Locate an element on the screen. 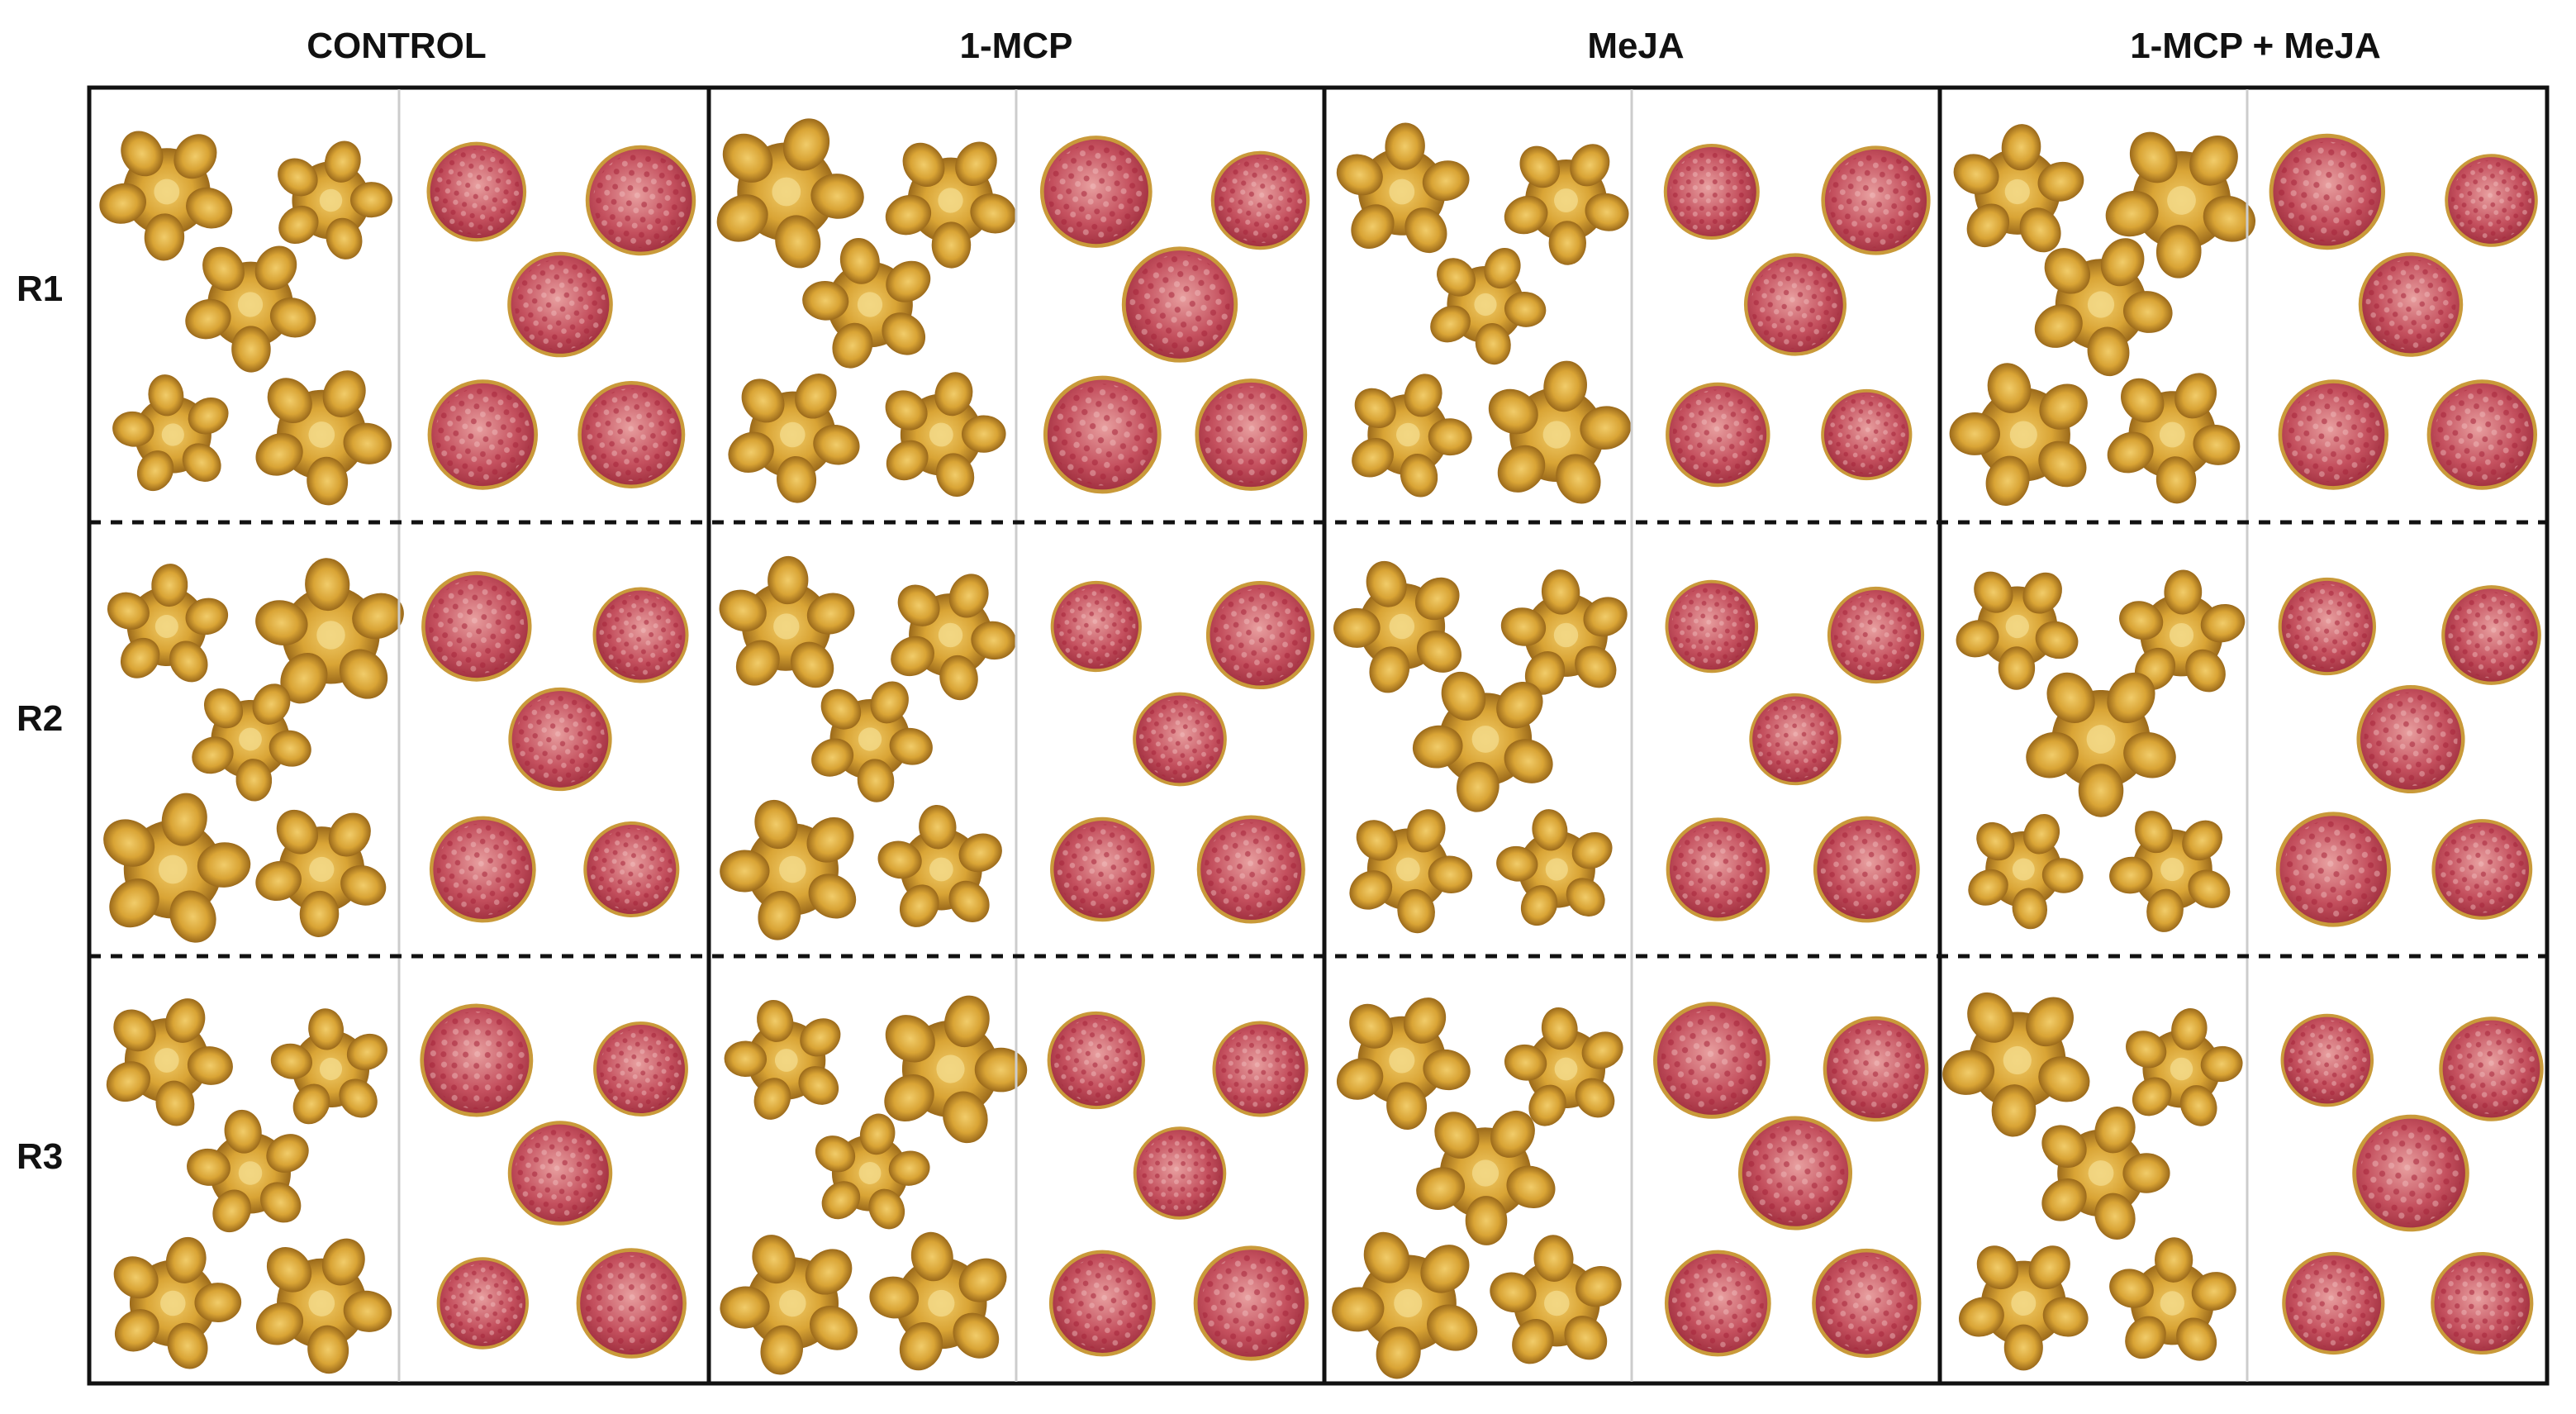 The height and width of the screenshot is (1414, 2576). column-title-1mcp: 1-MCP is located at coordinates (1016, 46).